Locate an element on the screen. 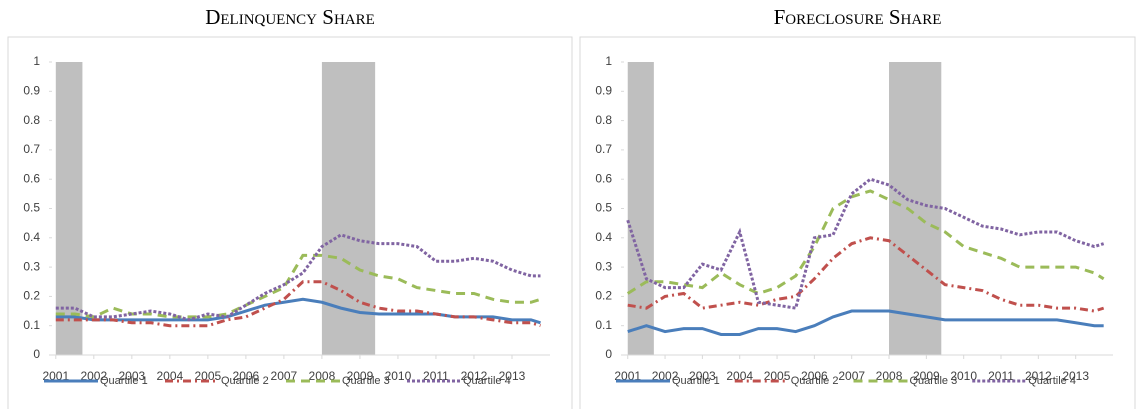  chart-title: Delinquency Share is located at coordinates (290, 17).